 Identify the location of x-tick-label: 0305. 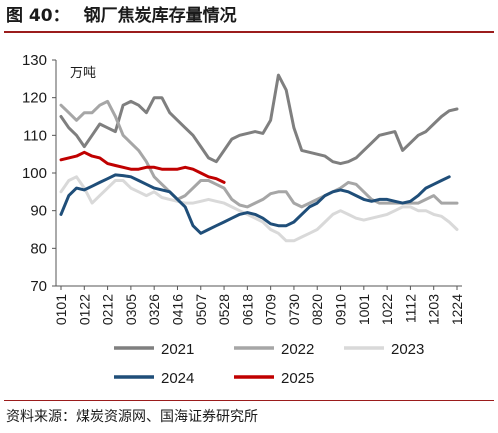
(131, 309).